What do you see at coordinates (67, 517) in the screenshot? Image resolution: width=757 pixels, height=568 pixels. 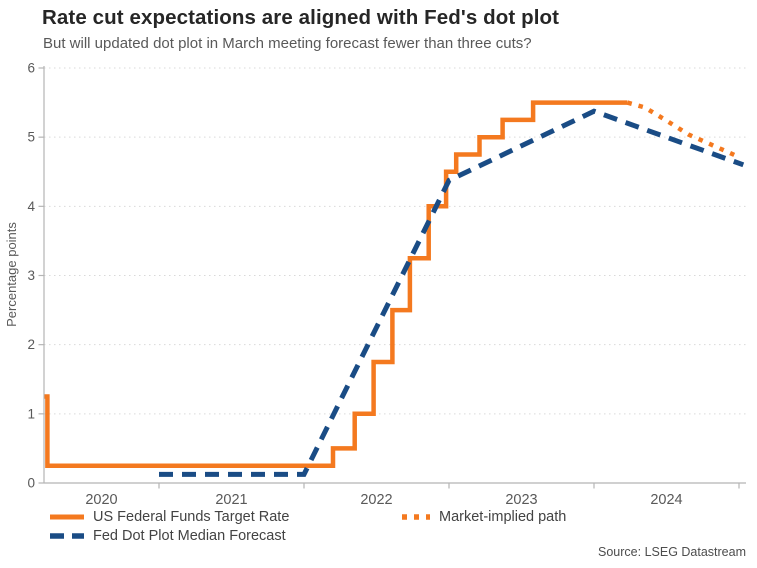 I see `legend-swatch-solid-line` at bounding box center [67, 517].